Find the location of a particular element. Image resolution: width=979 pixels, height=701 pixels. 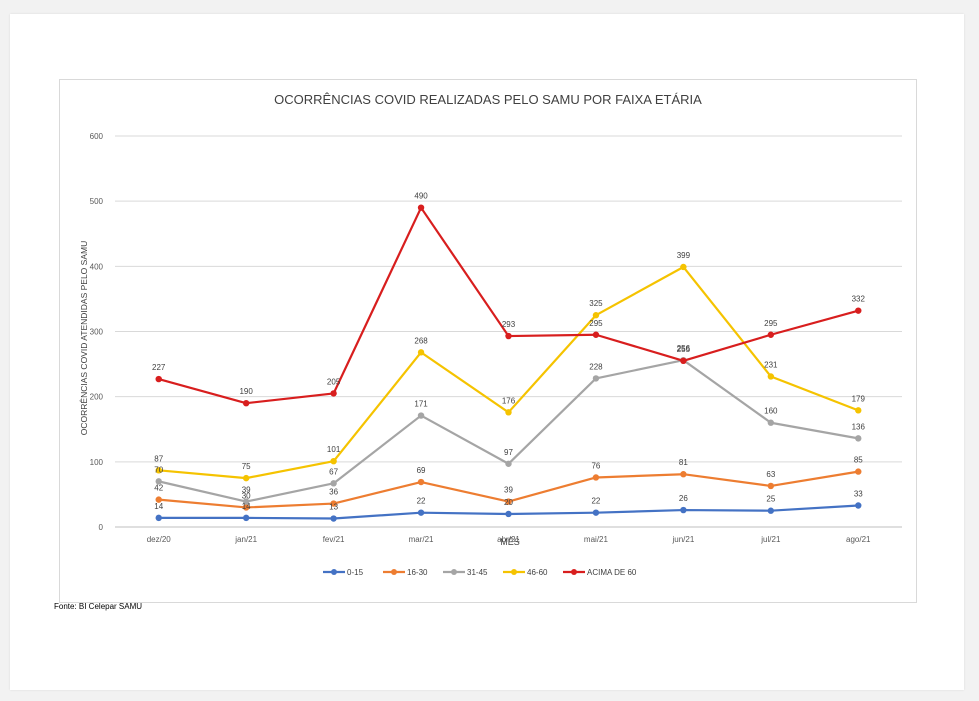

y-tick-label: 400 is located at coordinates (97, 266).